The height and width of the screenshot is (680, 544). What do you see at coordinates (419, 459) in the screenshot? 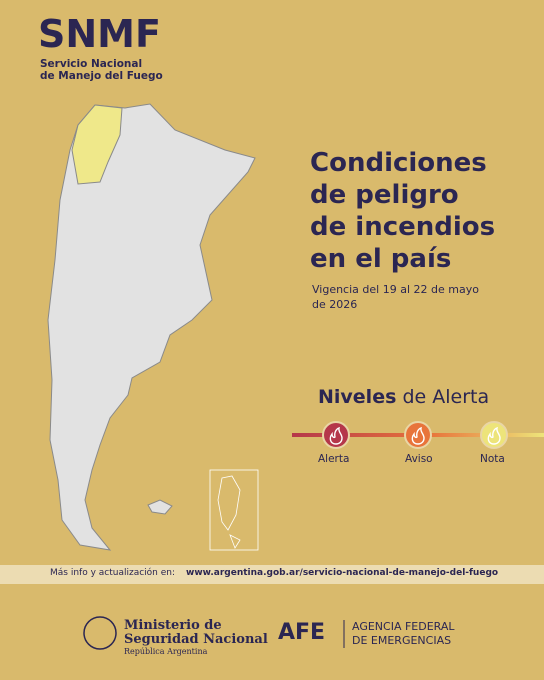
I see `level-label: Aviso` at bounding box center [419, 459].